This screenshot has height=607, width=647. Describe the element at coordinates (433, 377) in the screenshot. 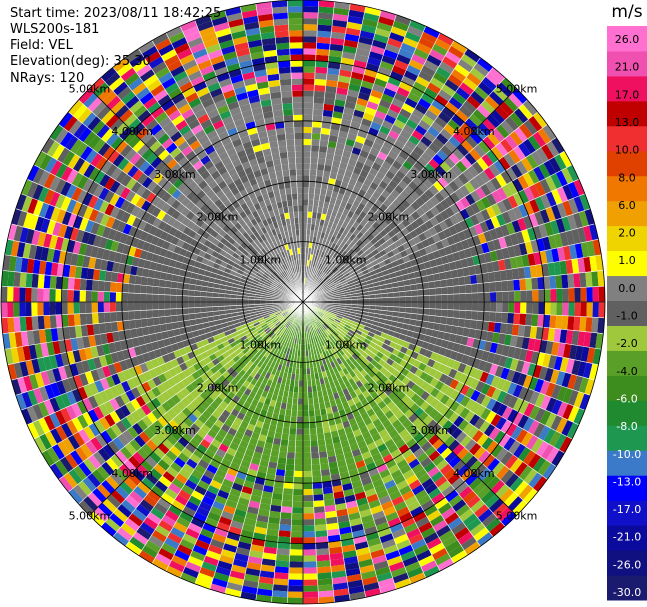

I see `ray-separator` at that location.